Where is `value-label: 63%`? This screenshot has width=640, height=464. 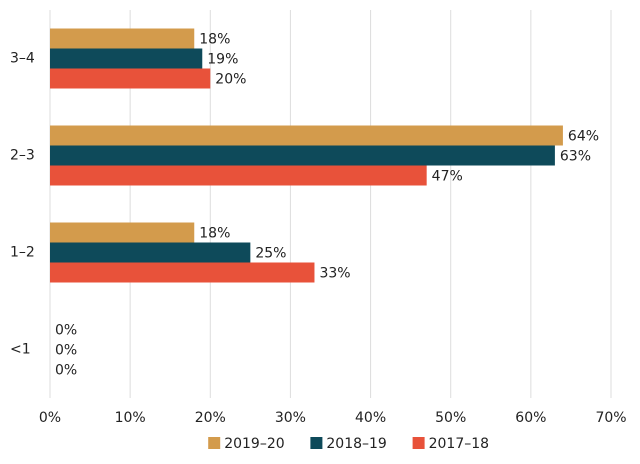
value-label: 63% is located at coordinates (575, 157).